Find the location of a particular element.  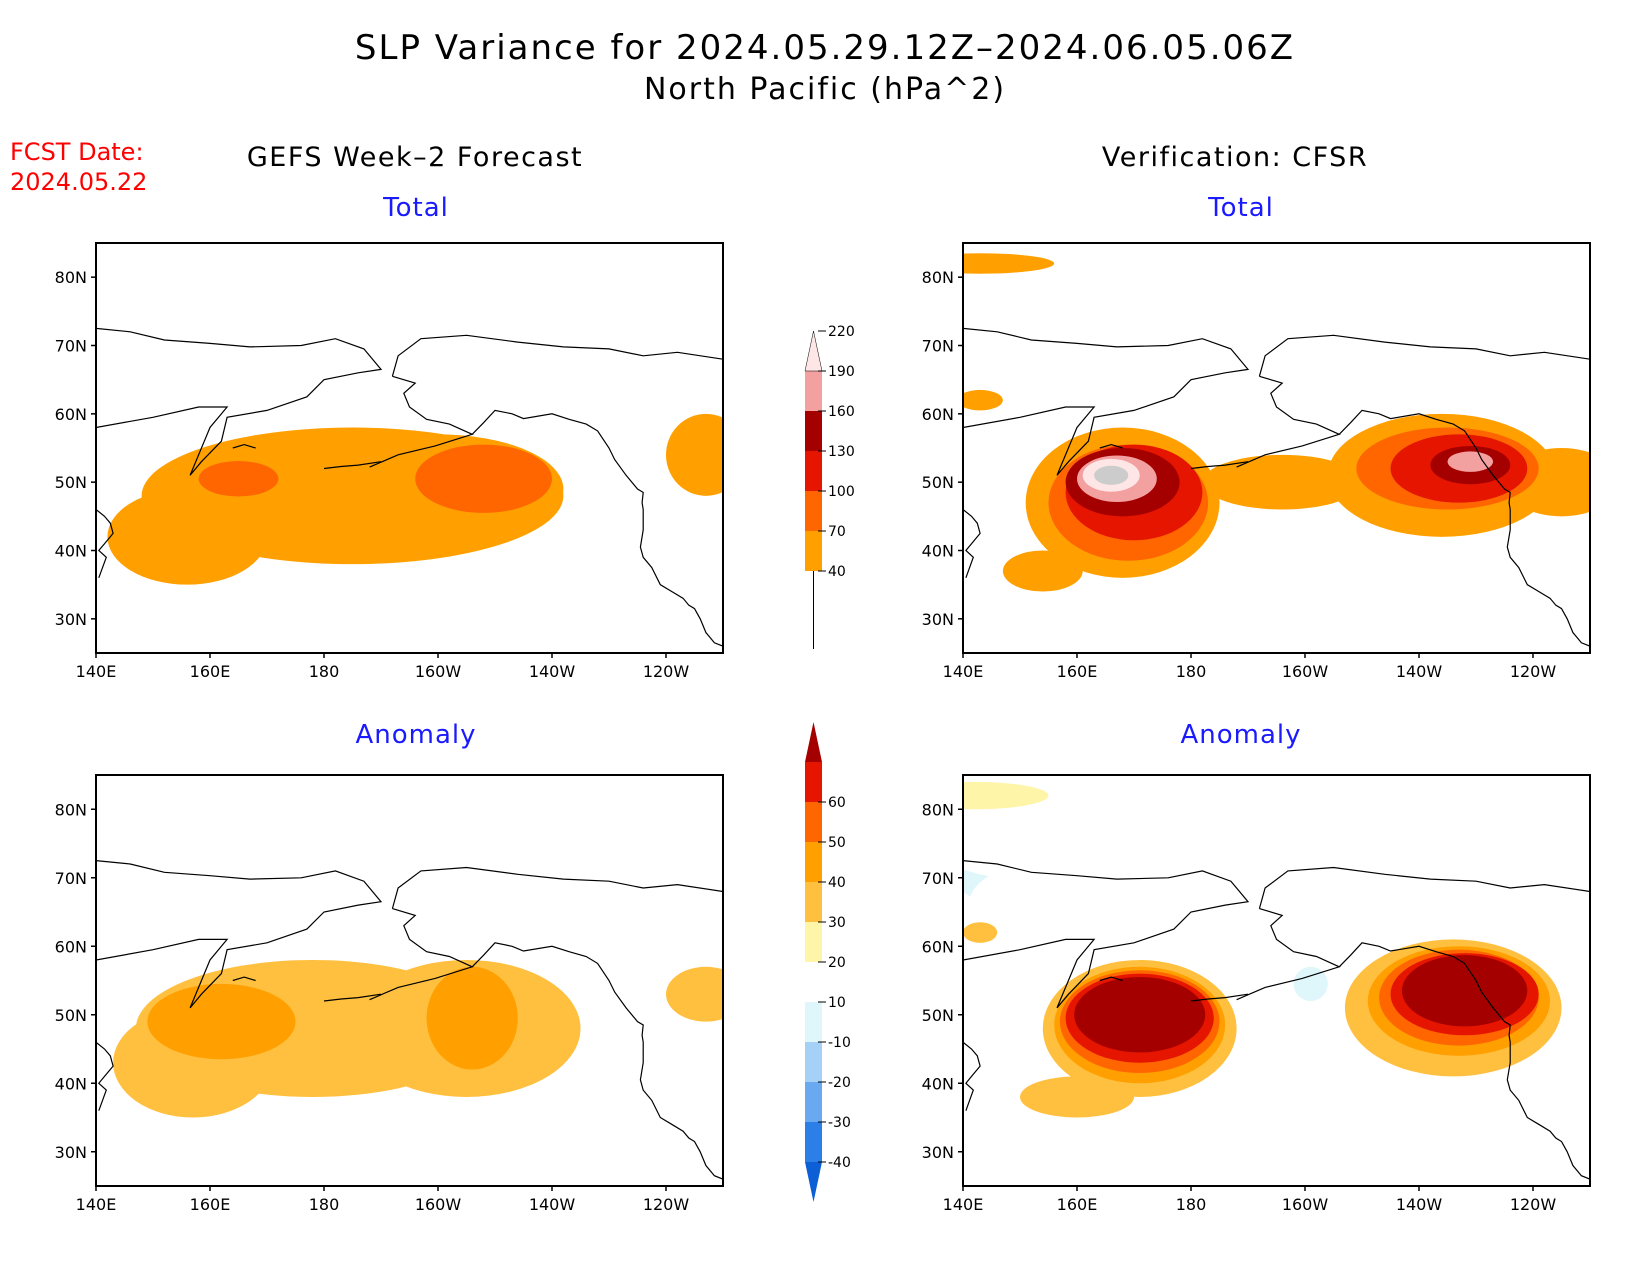

fcst-date-value: 2024.05.22 is located at coordinates (79, 182).